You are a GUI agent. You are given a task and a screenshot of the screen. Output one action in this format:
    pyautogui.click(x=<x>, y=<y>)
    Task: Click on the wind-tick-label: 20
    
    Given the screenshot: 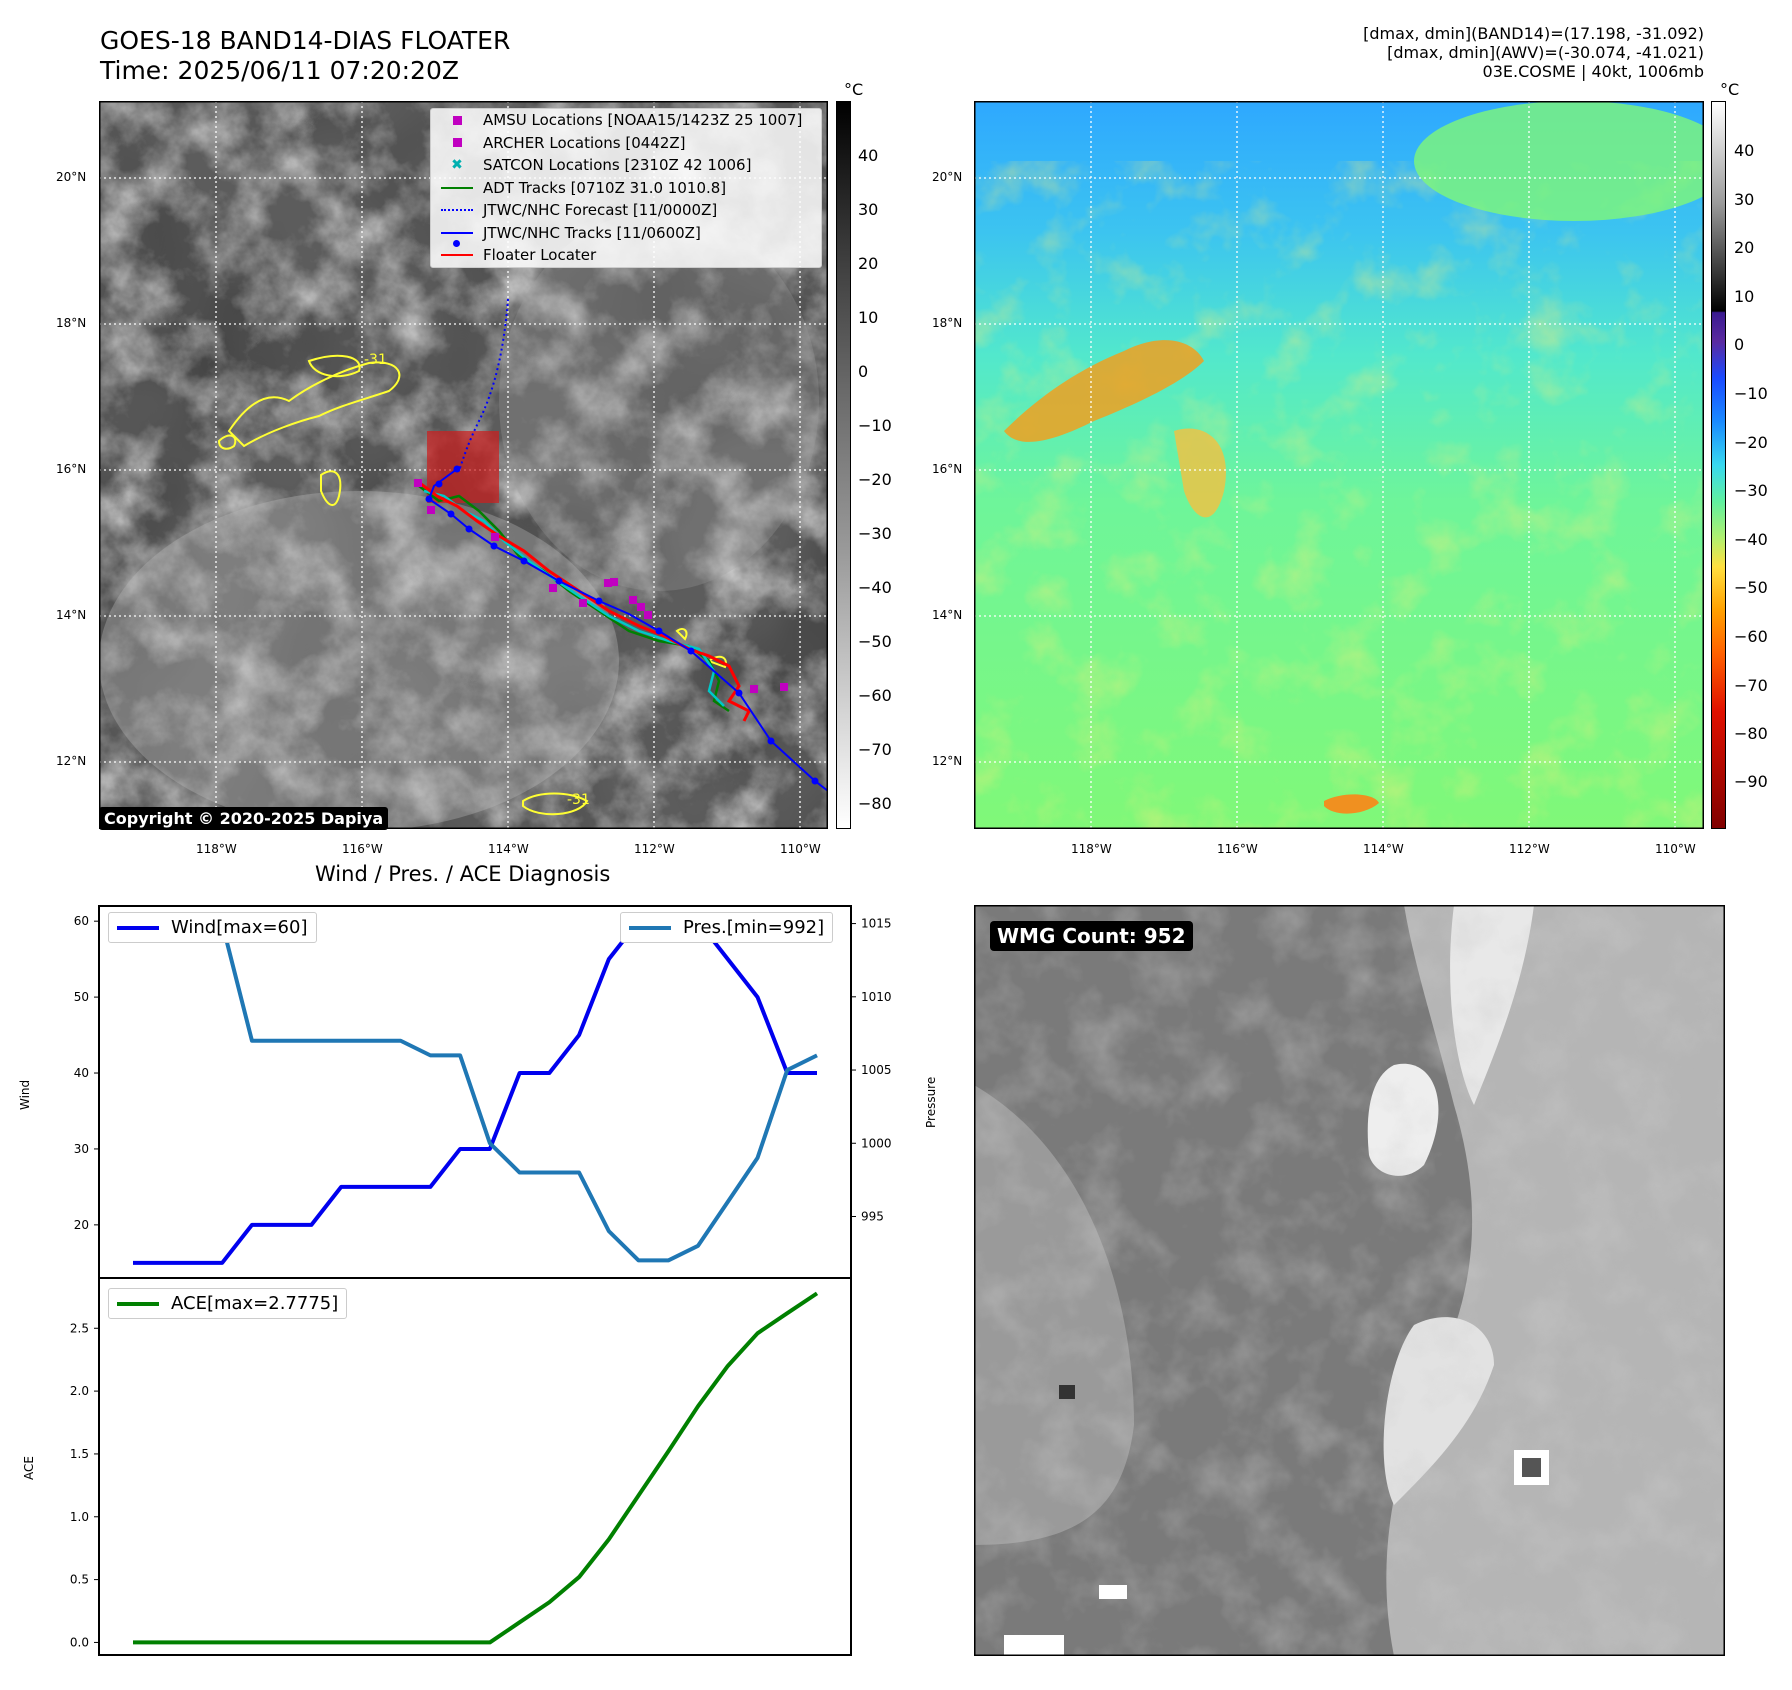 What is the action you would take?
    pyautogui.click(x=81, y=1225)
    